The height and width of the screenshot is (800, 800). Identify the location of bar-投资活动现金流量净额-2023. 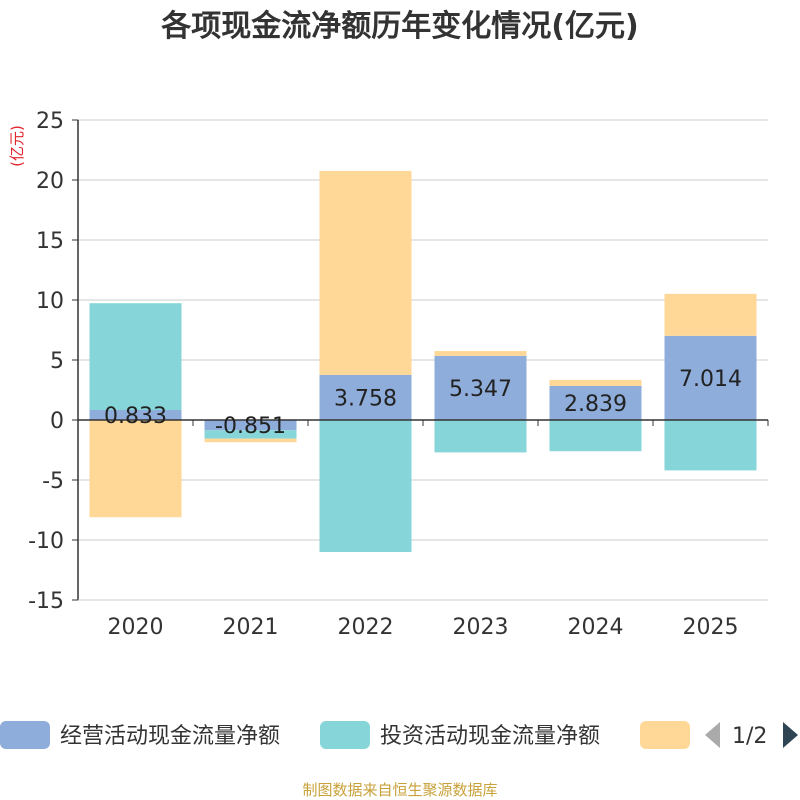
(480, 436).